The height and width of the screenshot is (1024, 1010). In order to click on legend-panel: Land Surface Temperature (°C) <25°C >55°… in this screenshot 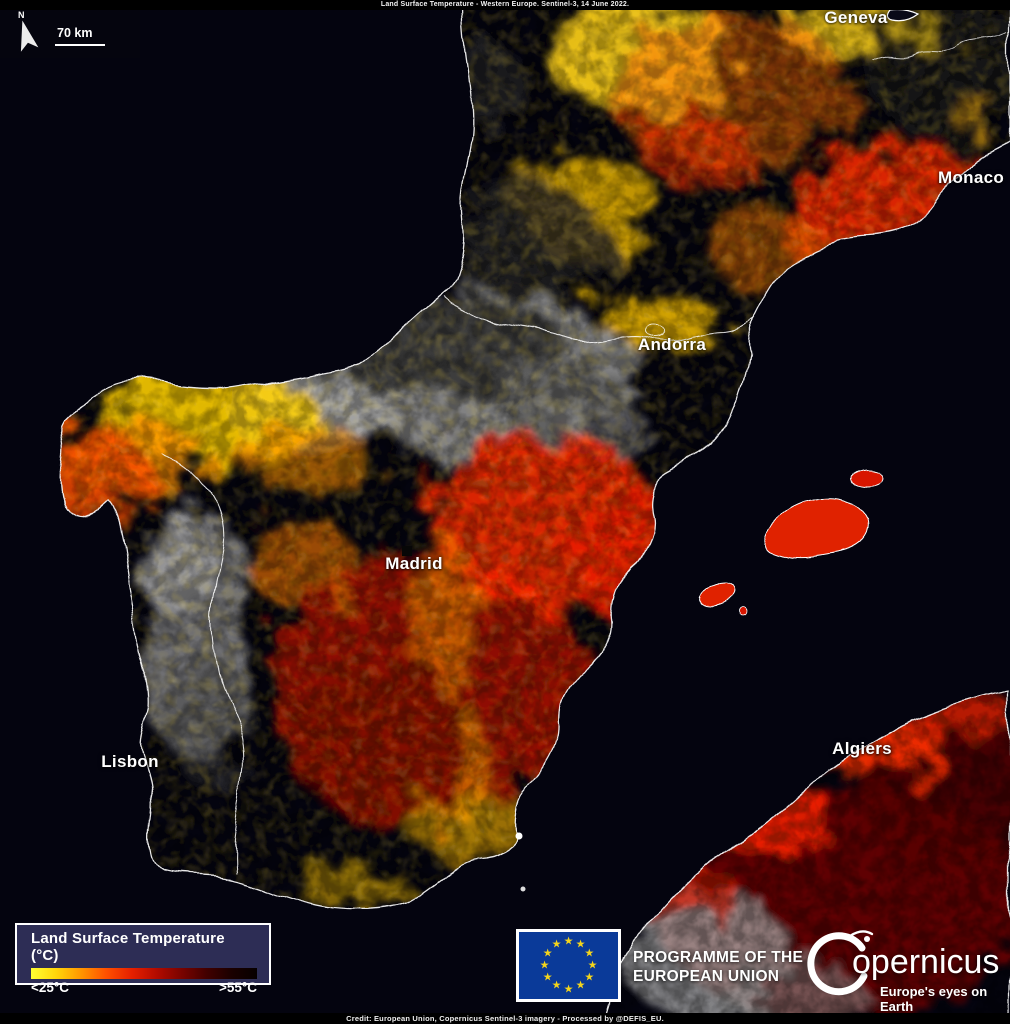, I will do `click(143, 959)`.